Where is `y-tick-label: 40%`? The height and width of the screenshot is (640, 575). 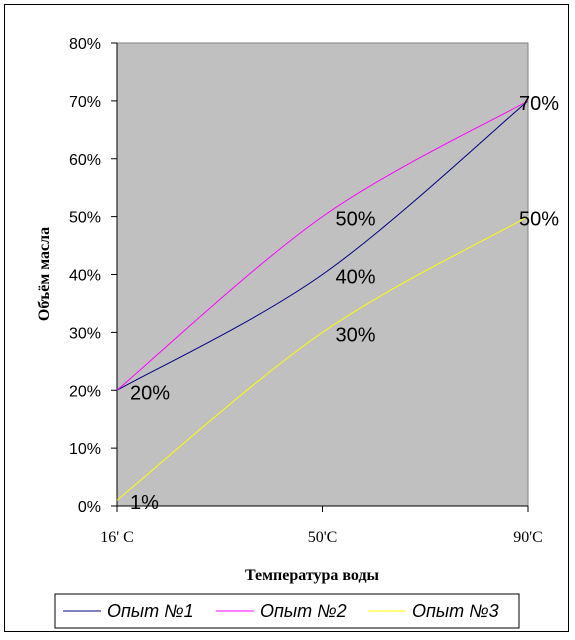 y-tick-label: 40% is located at coordinates (85, 276).